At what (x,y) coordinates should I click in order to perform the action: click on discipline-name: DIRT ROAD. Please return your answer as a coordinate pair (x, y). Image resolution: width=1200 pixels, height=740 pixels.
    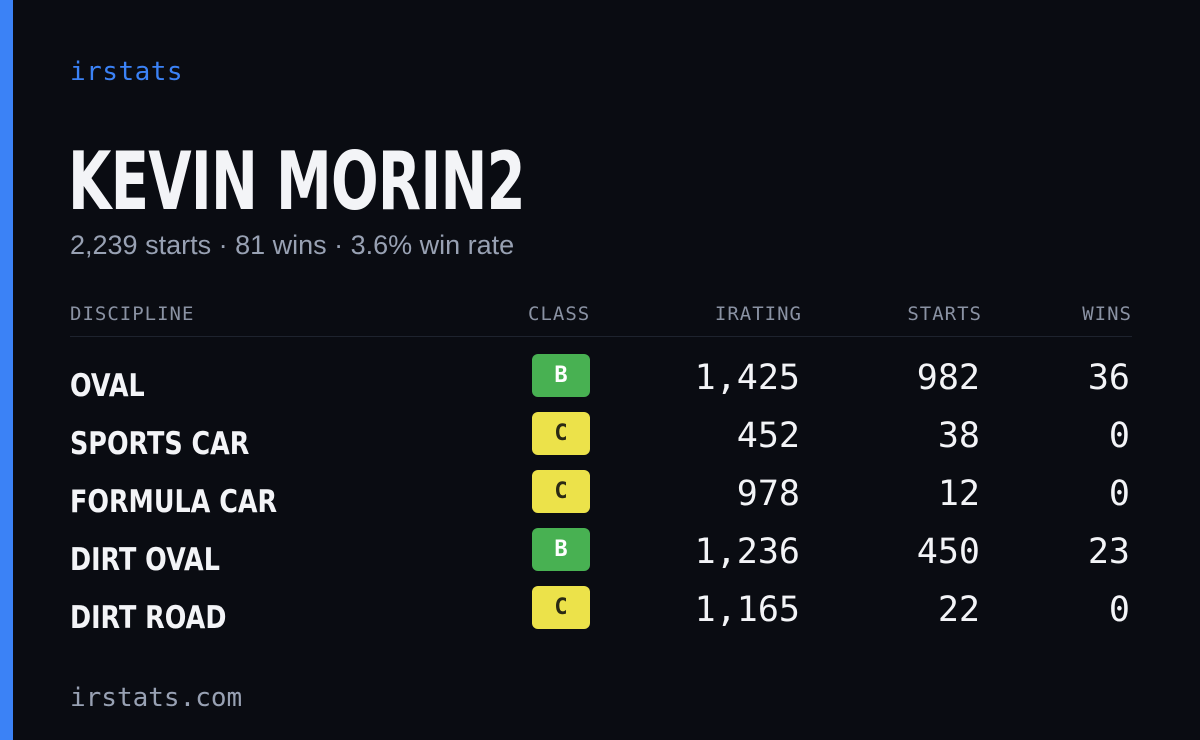
    Looking at the image, I should click on (148, 618).